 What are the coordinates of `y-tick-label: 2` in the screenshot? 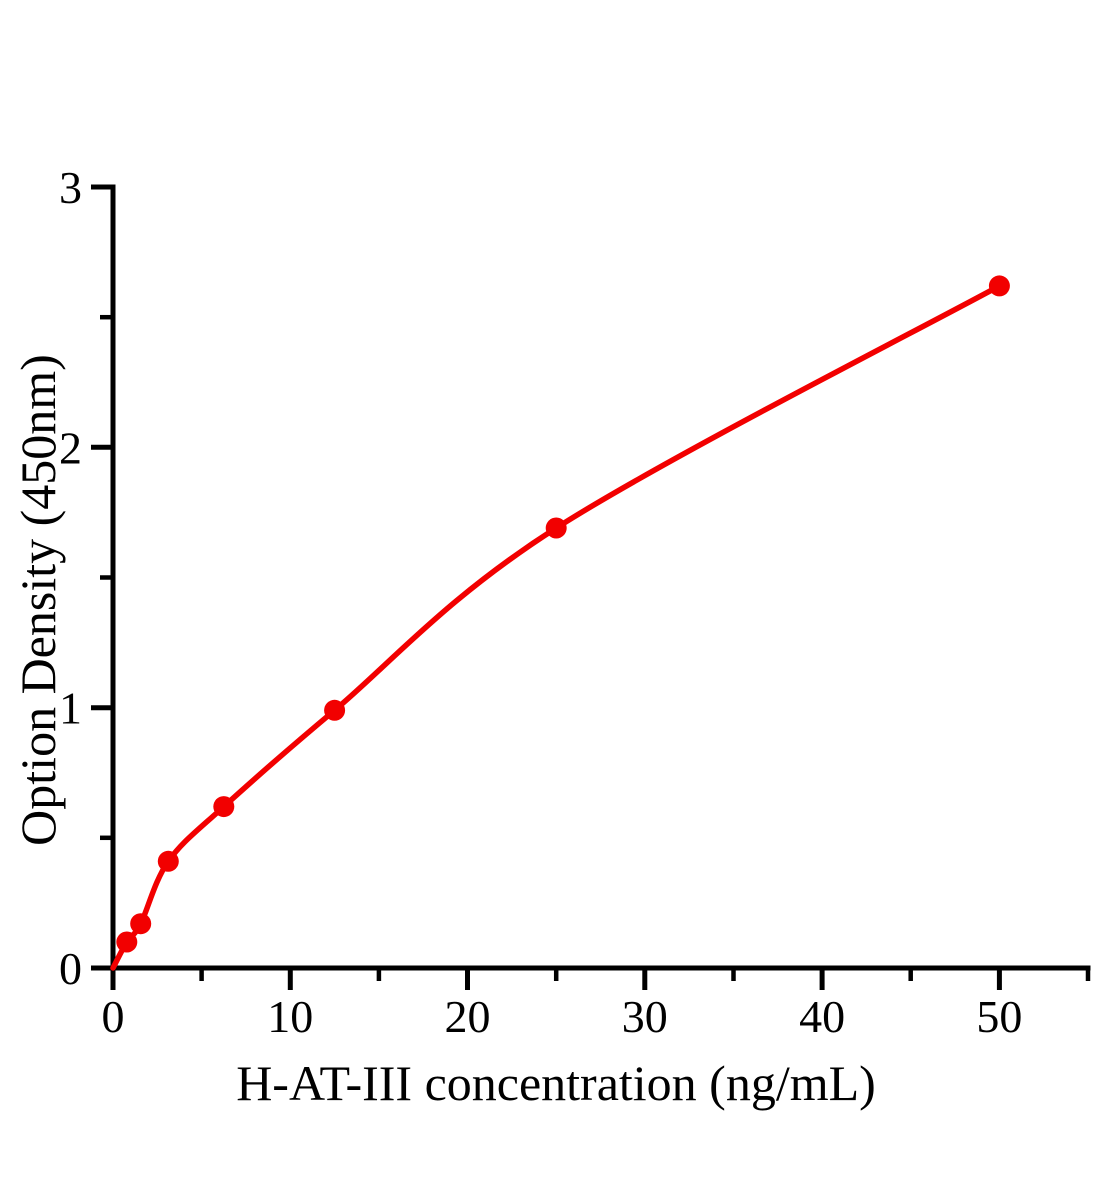 It's located at (70, 447).